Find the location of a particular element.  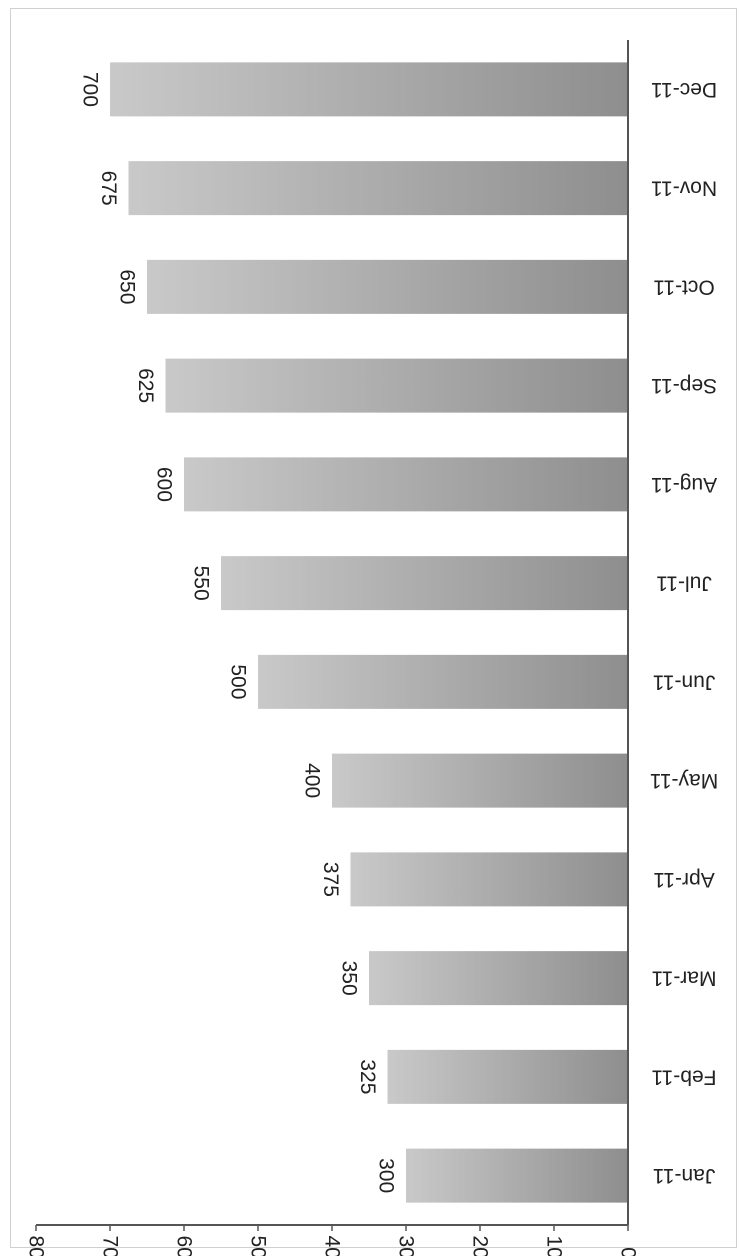

value-tick-label: 400 is located at coordinates (332, 1245).